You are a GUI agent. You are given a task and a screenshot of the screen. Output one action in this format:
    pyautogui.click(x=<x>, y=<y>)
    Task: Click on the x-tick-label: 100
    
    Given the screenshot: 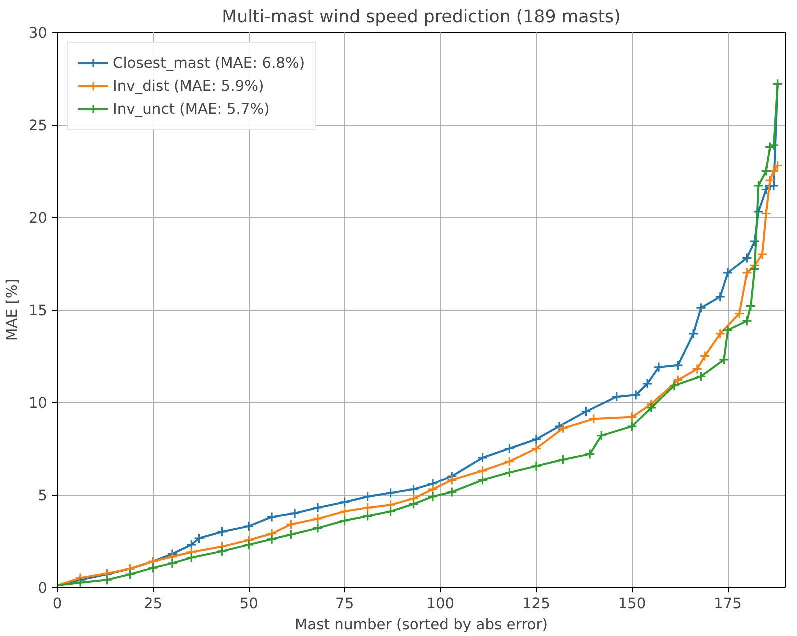 What is the action you would take?
    pyautogui.click(x=440, y=604)
    